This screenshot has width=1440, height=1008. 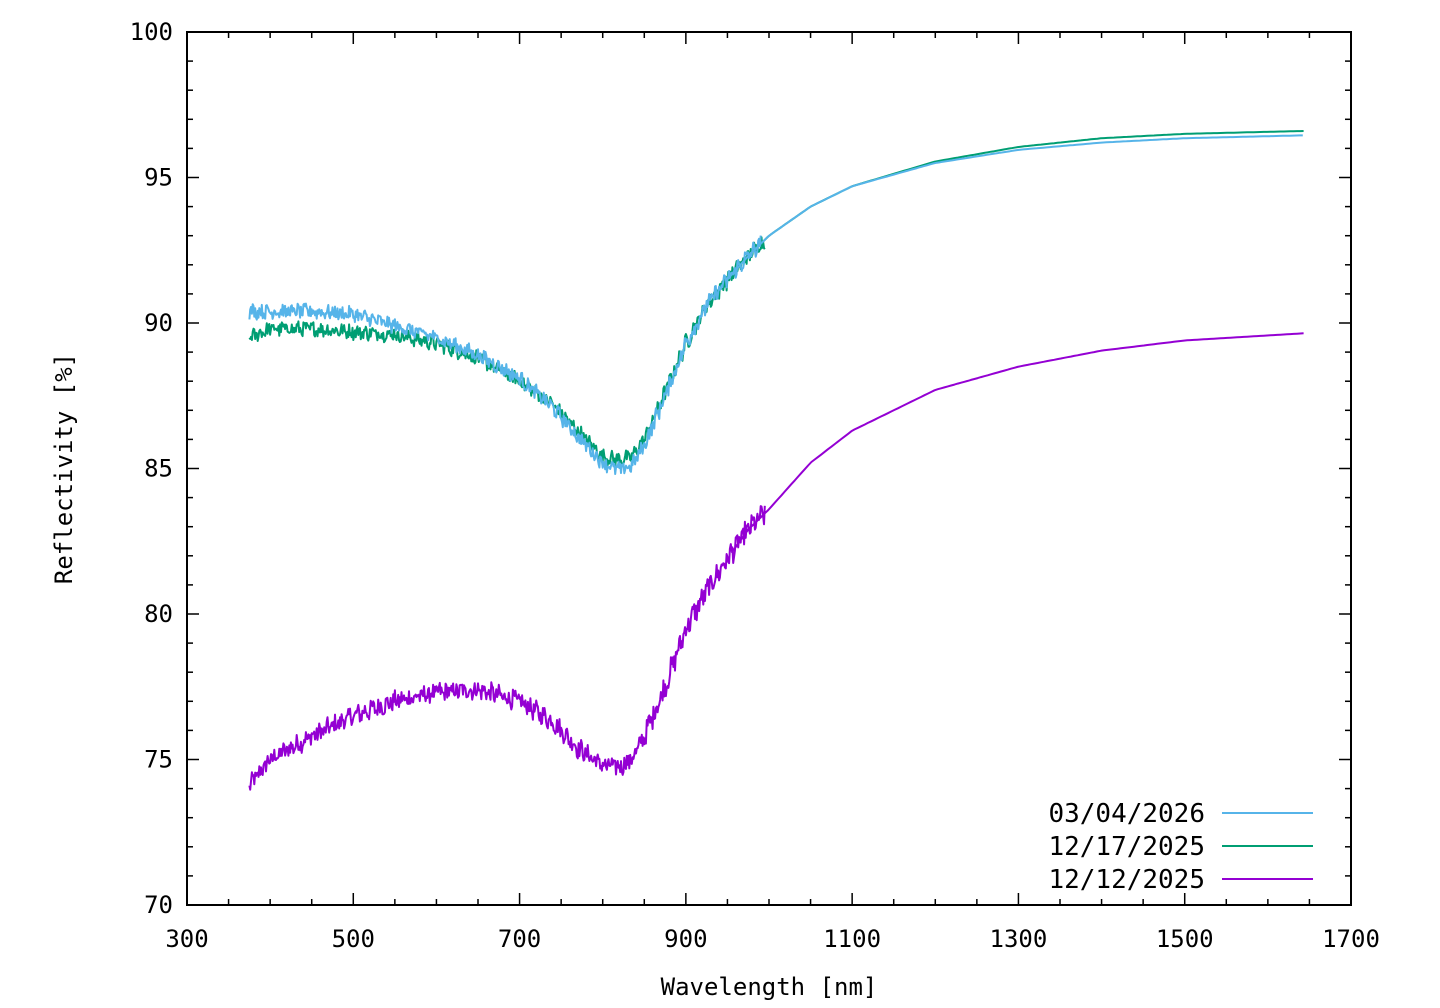 I want to click on y-tick-label: 95, so click(x=158, y=178).